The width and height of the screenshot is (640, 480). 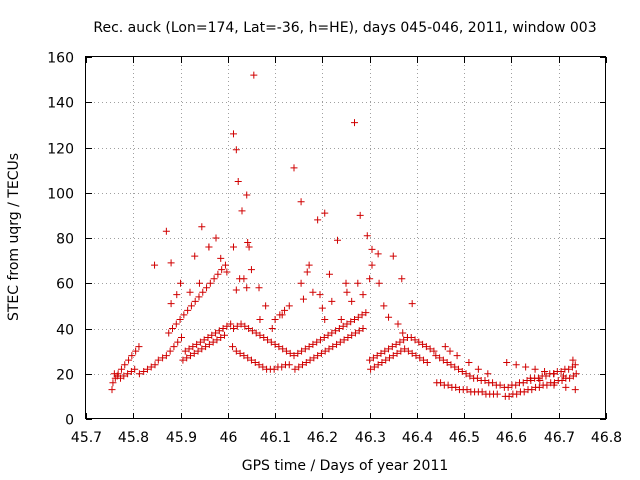 What do you see at coordinates (275, 438) in the screenshot?
I see `x-tick-label: 46.1` at bounding box center [275, 438].